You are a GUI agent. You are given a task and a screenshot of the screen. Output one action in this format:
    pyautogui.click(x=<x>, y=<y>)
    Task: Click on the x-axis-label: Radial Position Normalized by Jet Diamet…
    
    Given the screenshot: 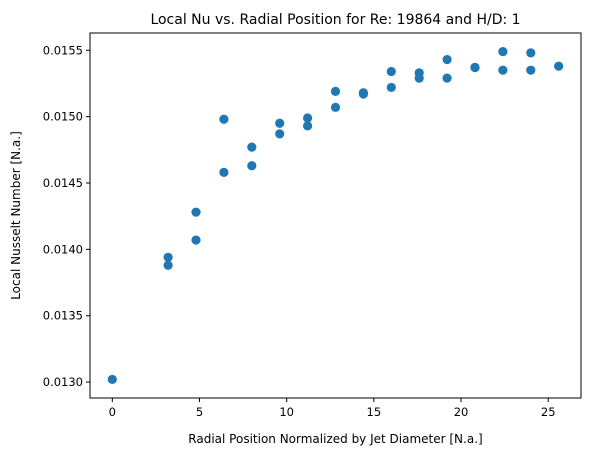 What is the action you would take?
    pyautogui.click(x=335, y=439)
    